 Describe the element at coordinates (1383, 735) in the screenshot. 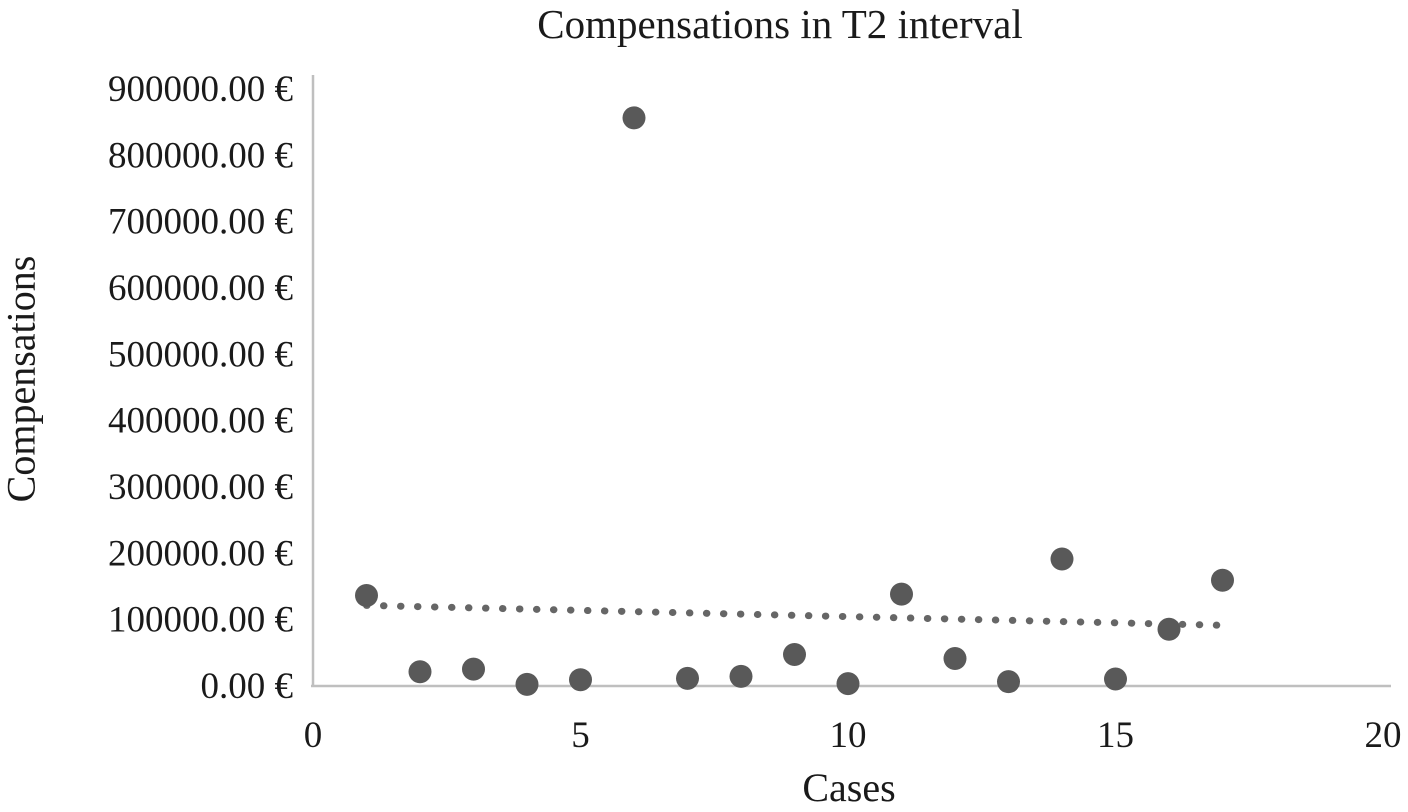

I see `x-tick-label: 20` at that location.